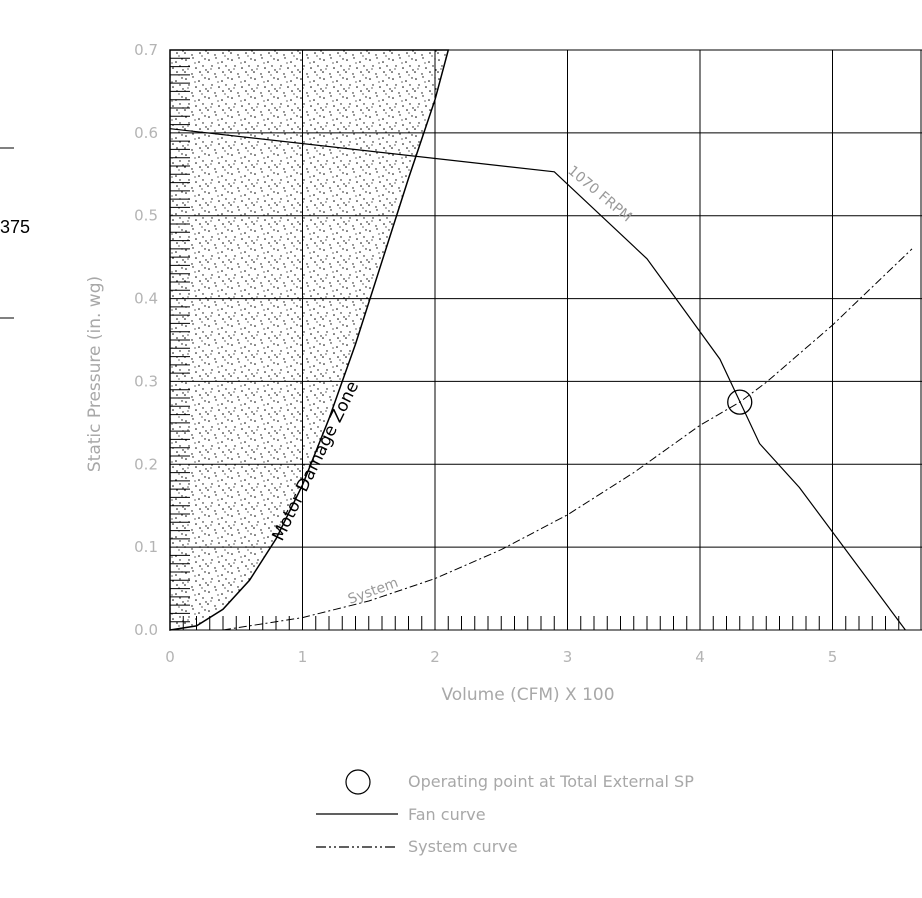 Image resolution: width=922 pixels, height=898 pixels. Describe the element at coordinates (146, 381) in the screenshot. I see `y-tick-label: 0.3` at that location.